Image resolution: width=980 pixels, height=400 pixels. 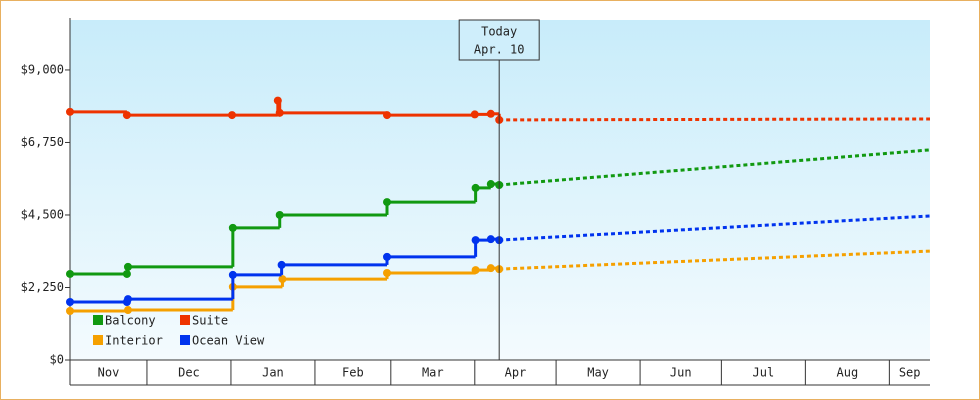 What do you see at coordinates (42, 287) in the screenshot?
I see `y-tick-label: $2,250` at bounding box center [42, 287].